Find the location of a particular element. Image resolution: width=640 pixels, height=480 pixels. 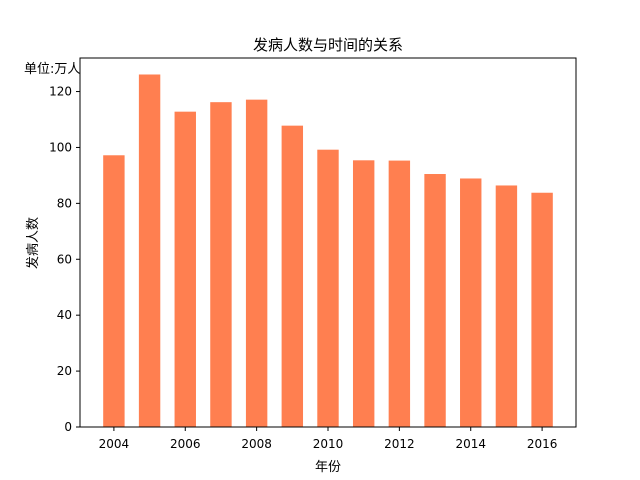

bar-2011 is located at coordinates (363, 293).